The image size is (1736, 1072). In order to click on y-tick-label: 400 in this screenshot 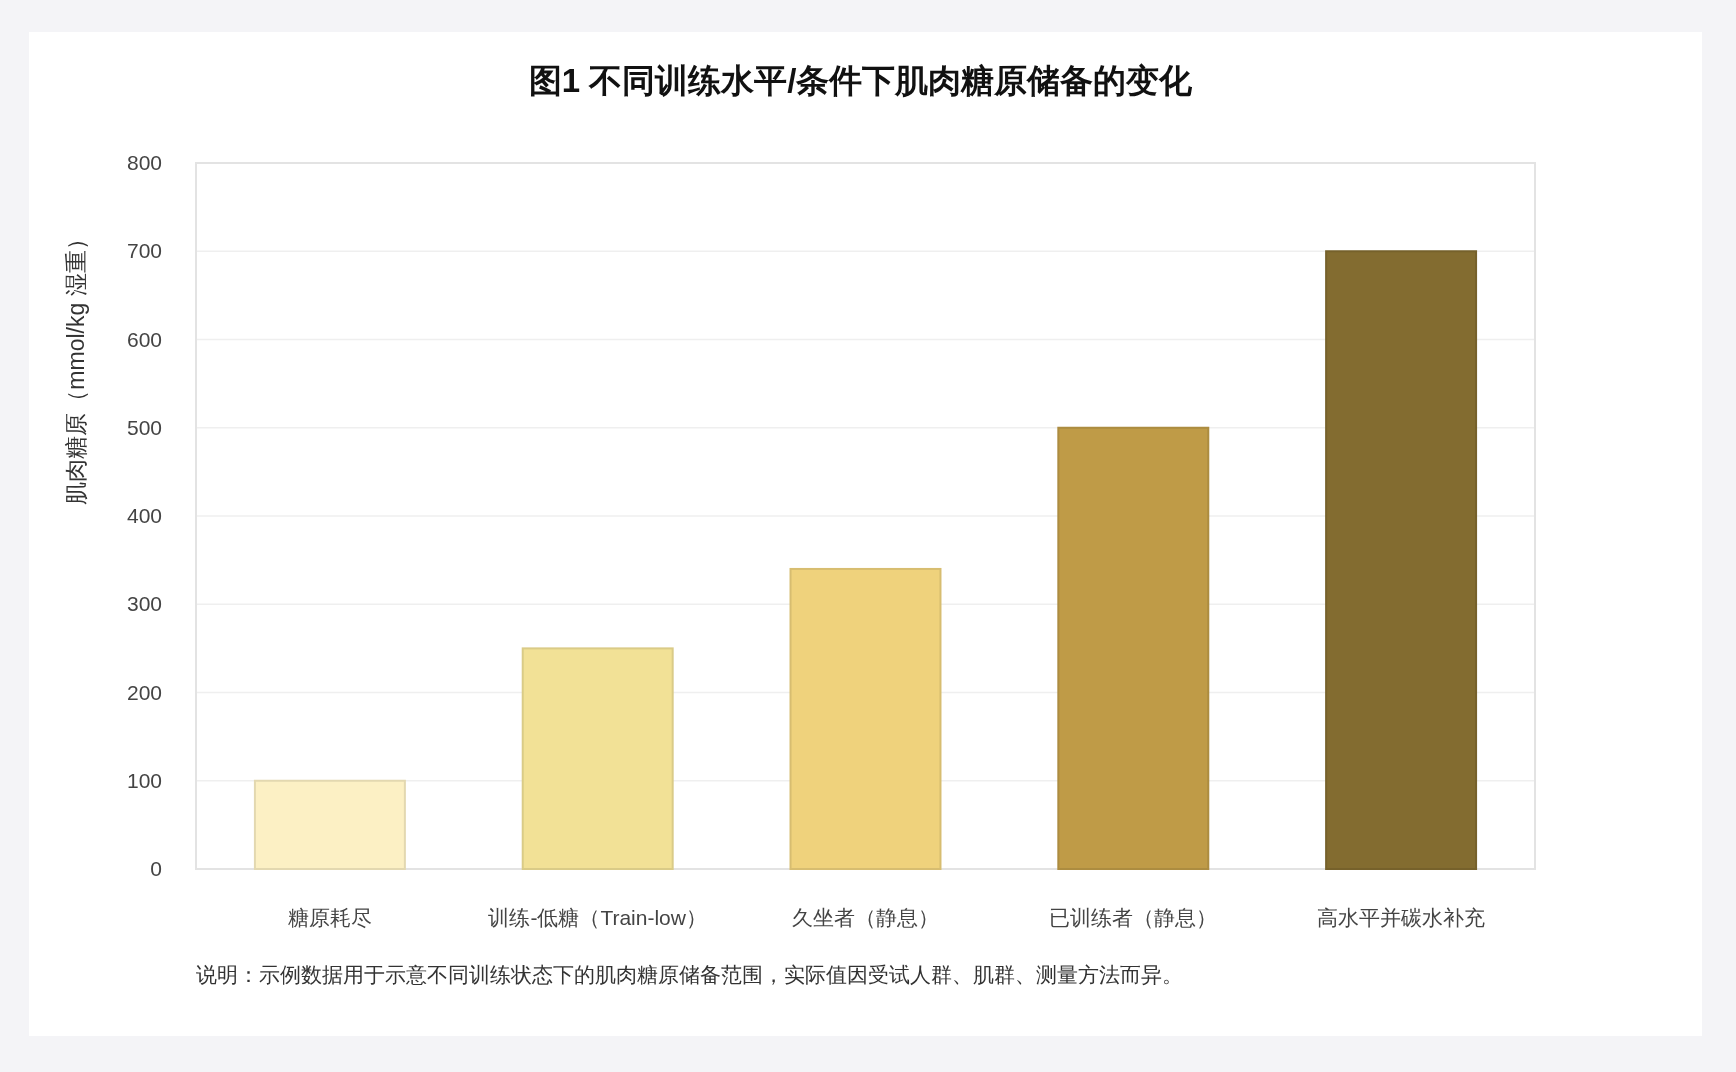, I will do `click(144, 515)`.